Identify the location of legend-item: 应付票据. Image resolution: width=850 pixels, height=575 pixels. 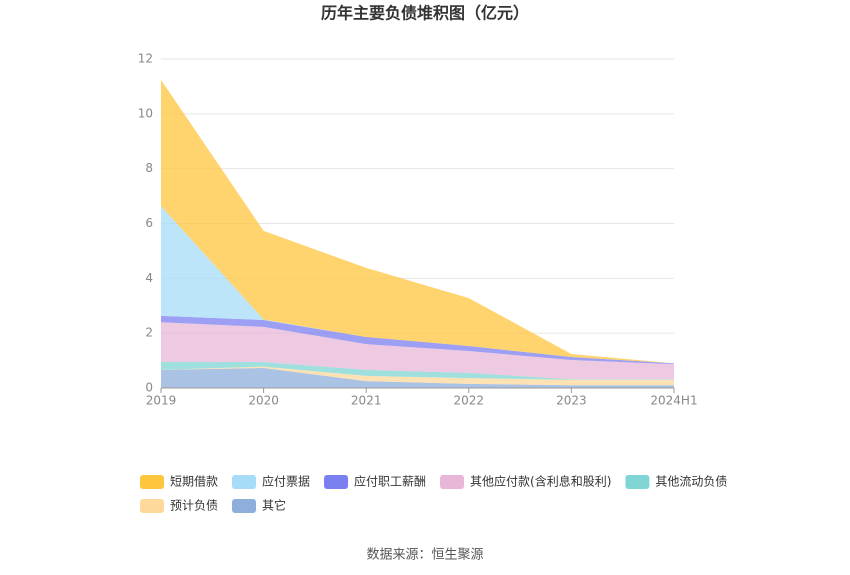
(271, 481).